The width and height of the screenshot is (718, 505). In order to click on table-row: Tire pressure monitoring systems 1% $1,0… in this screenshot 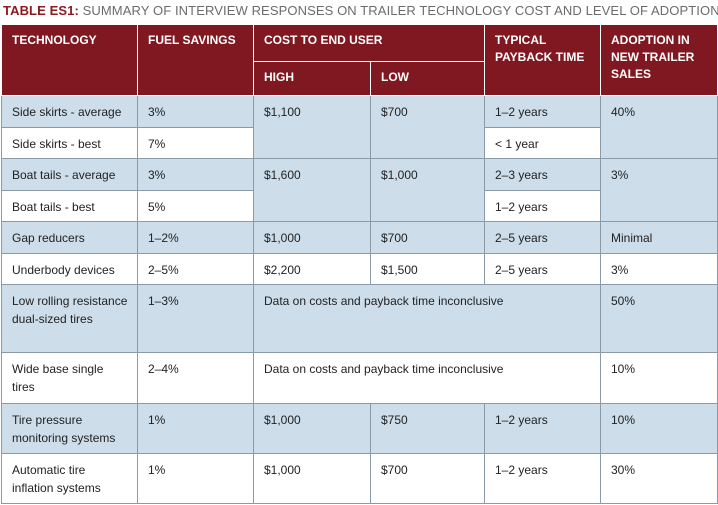, I will do `click(359, 429)`.